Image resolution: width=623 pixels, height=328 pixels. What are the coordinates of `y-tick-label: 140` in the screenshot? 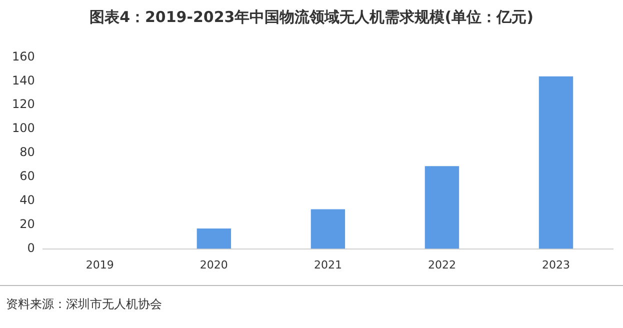 It's located at (23, 80).